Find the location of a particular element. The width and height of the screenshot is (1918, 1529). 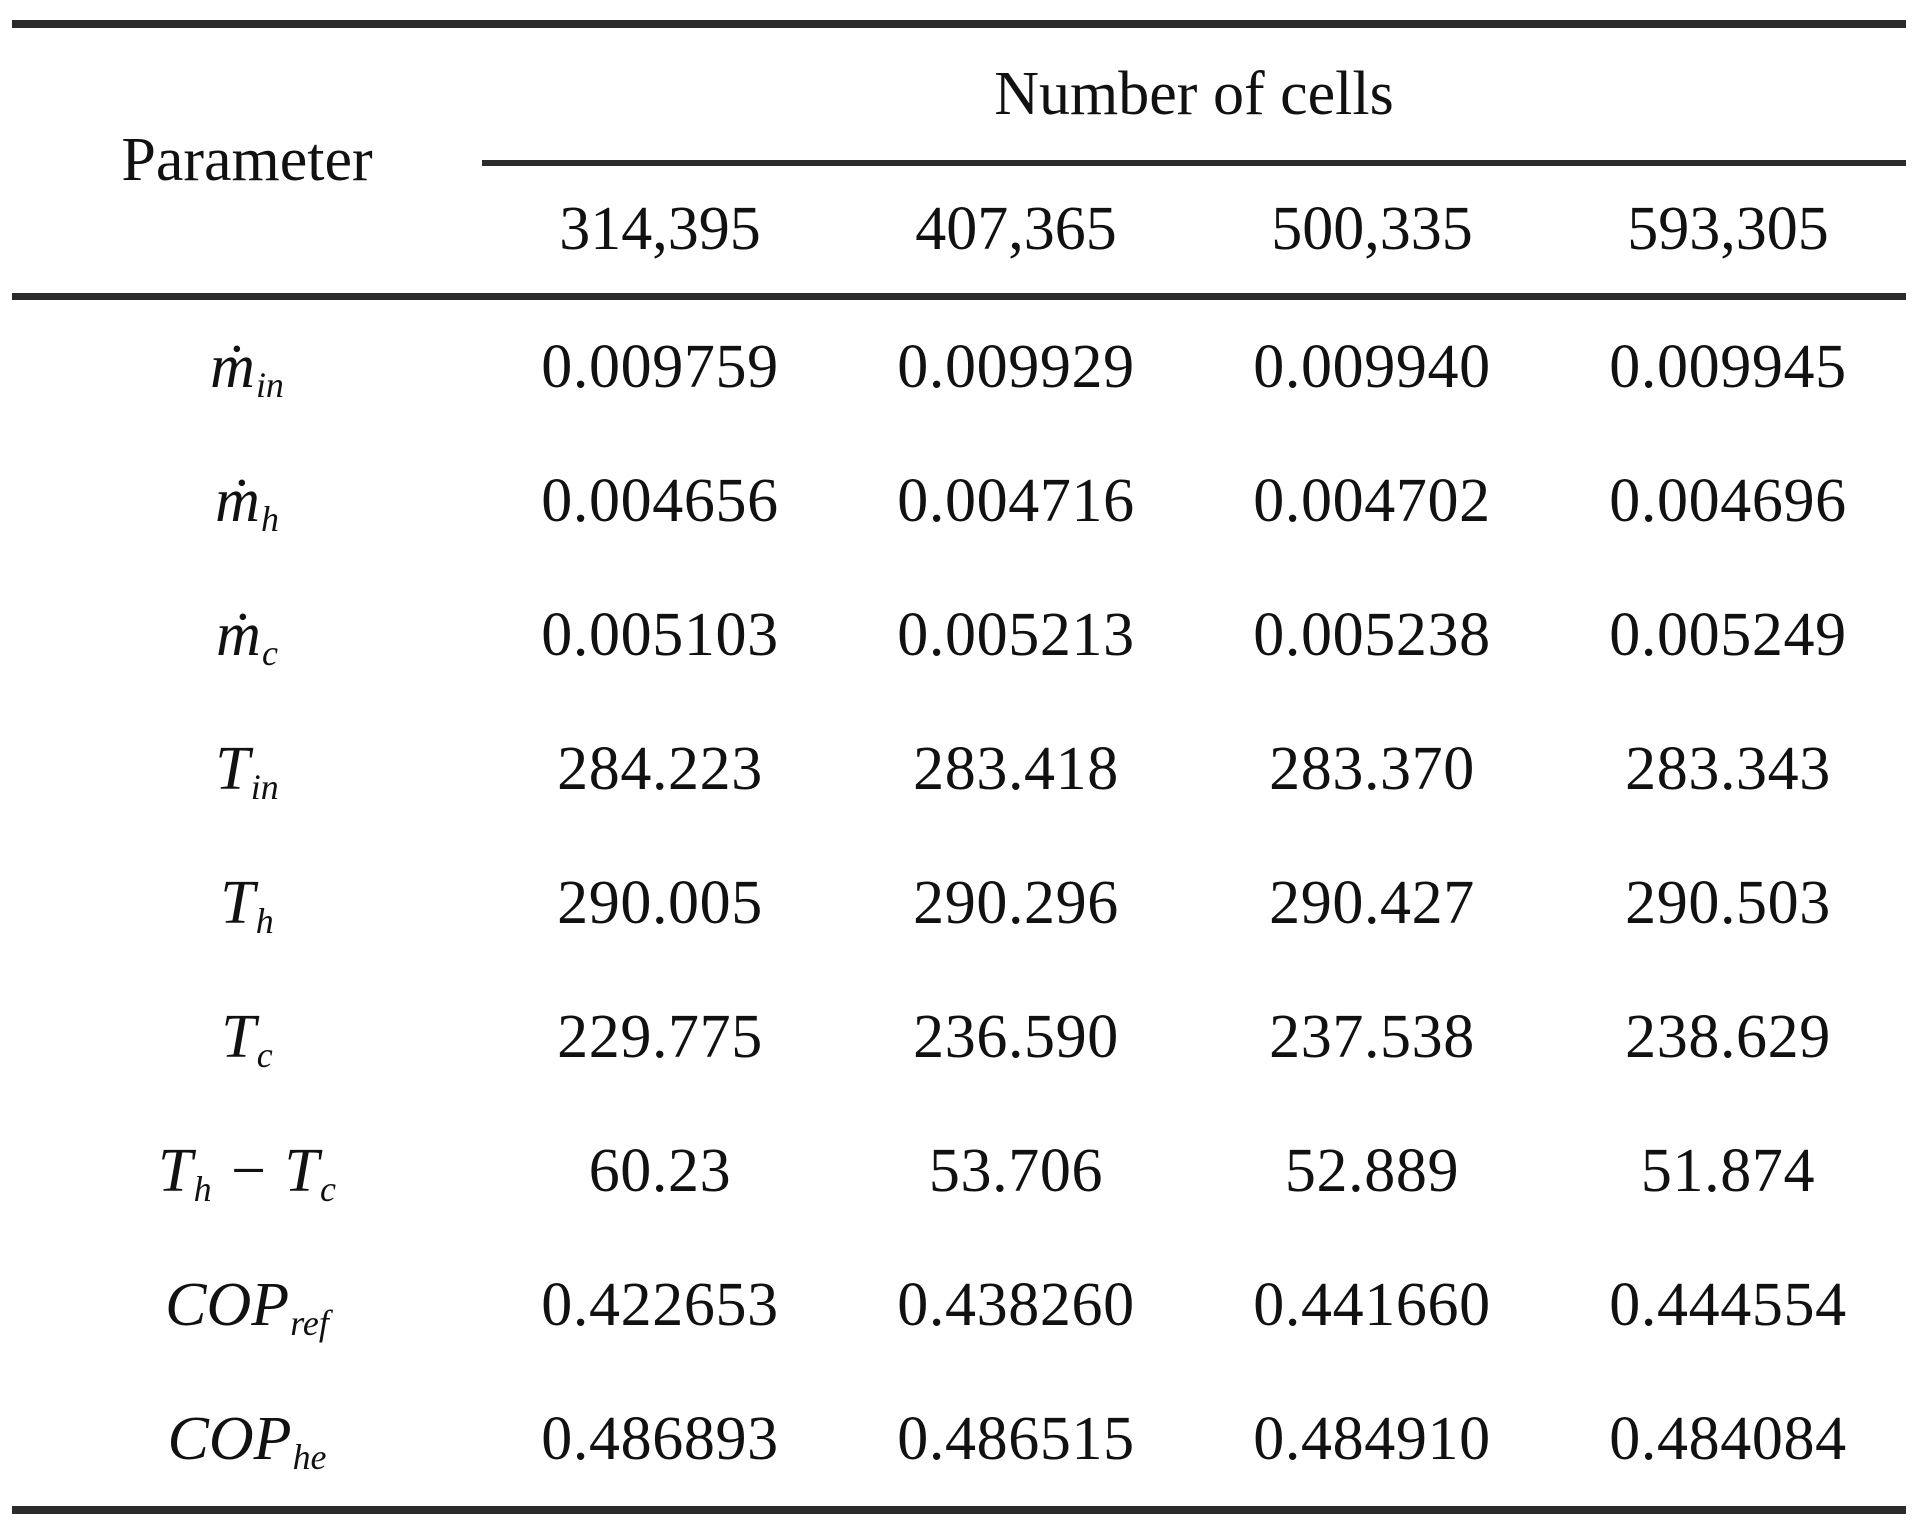

value-cell: 0.484910 is located at coordinates (1372, 1438).